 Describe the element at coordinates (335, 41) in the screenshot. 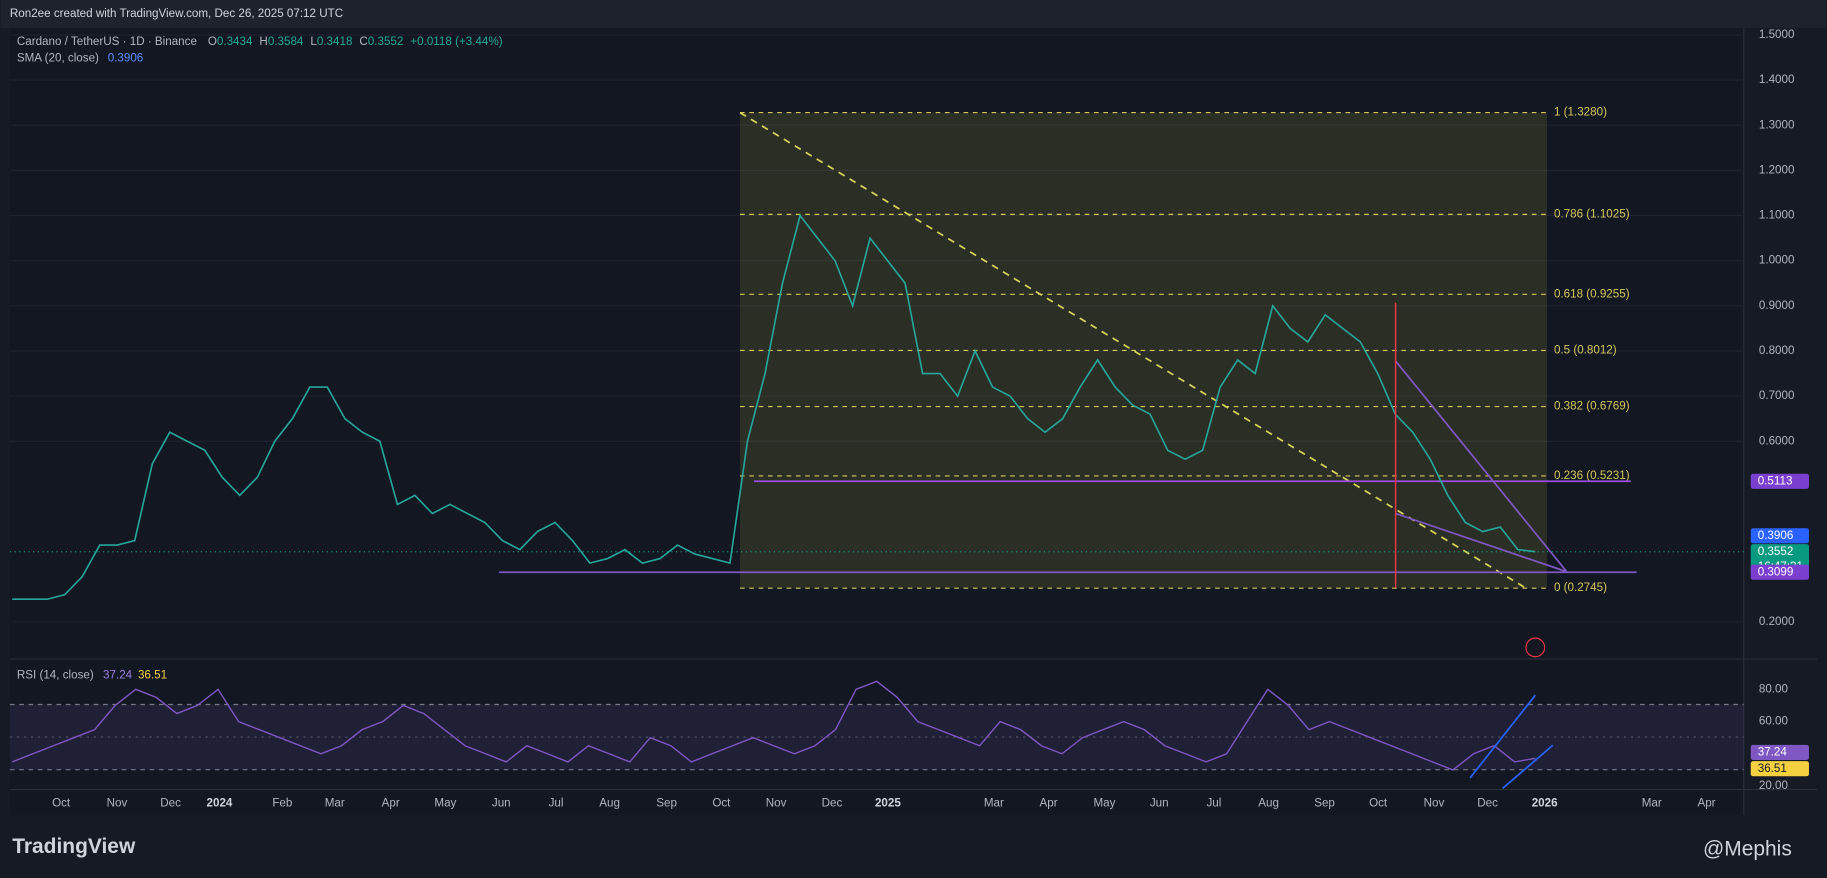

I see `ohlc-value: 0.3418` at that location.